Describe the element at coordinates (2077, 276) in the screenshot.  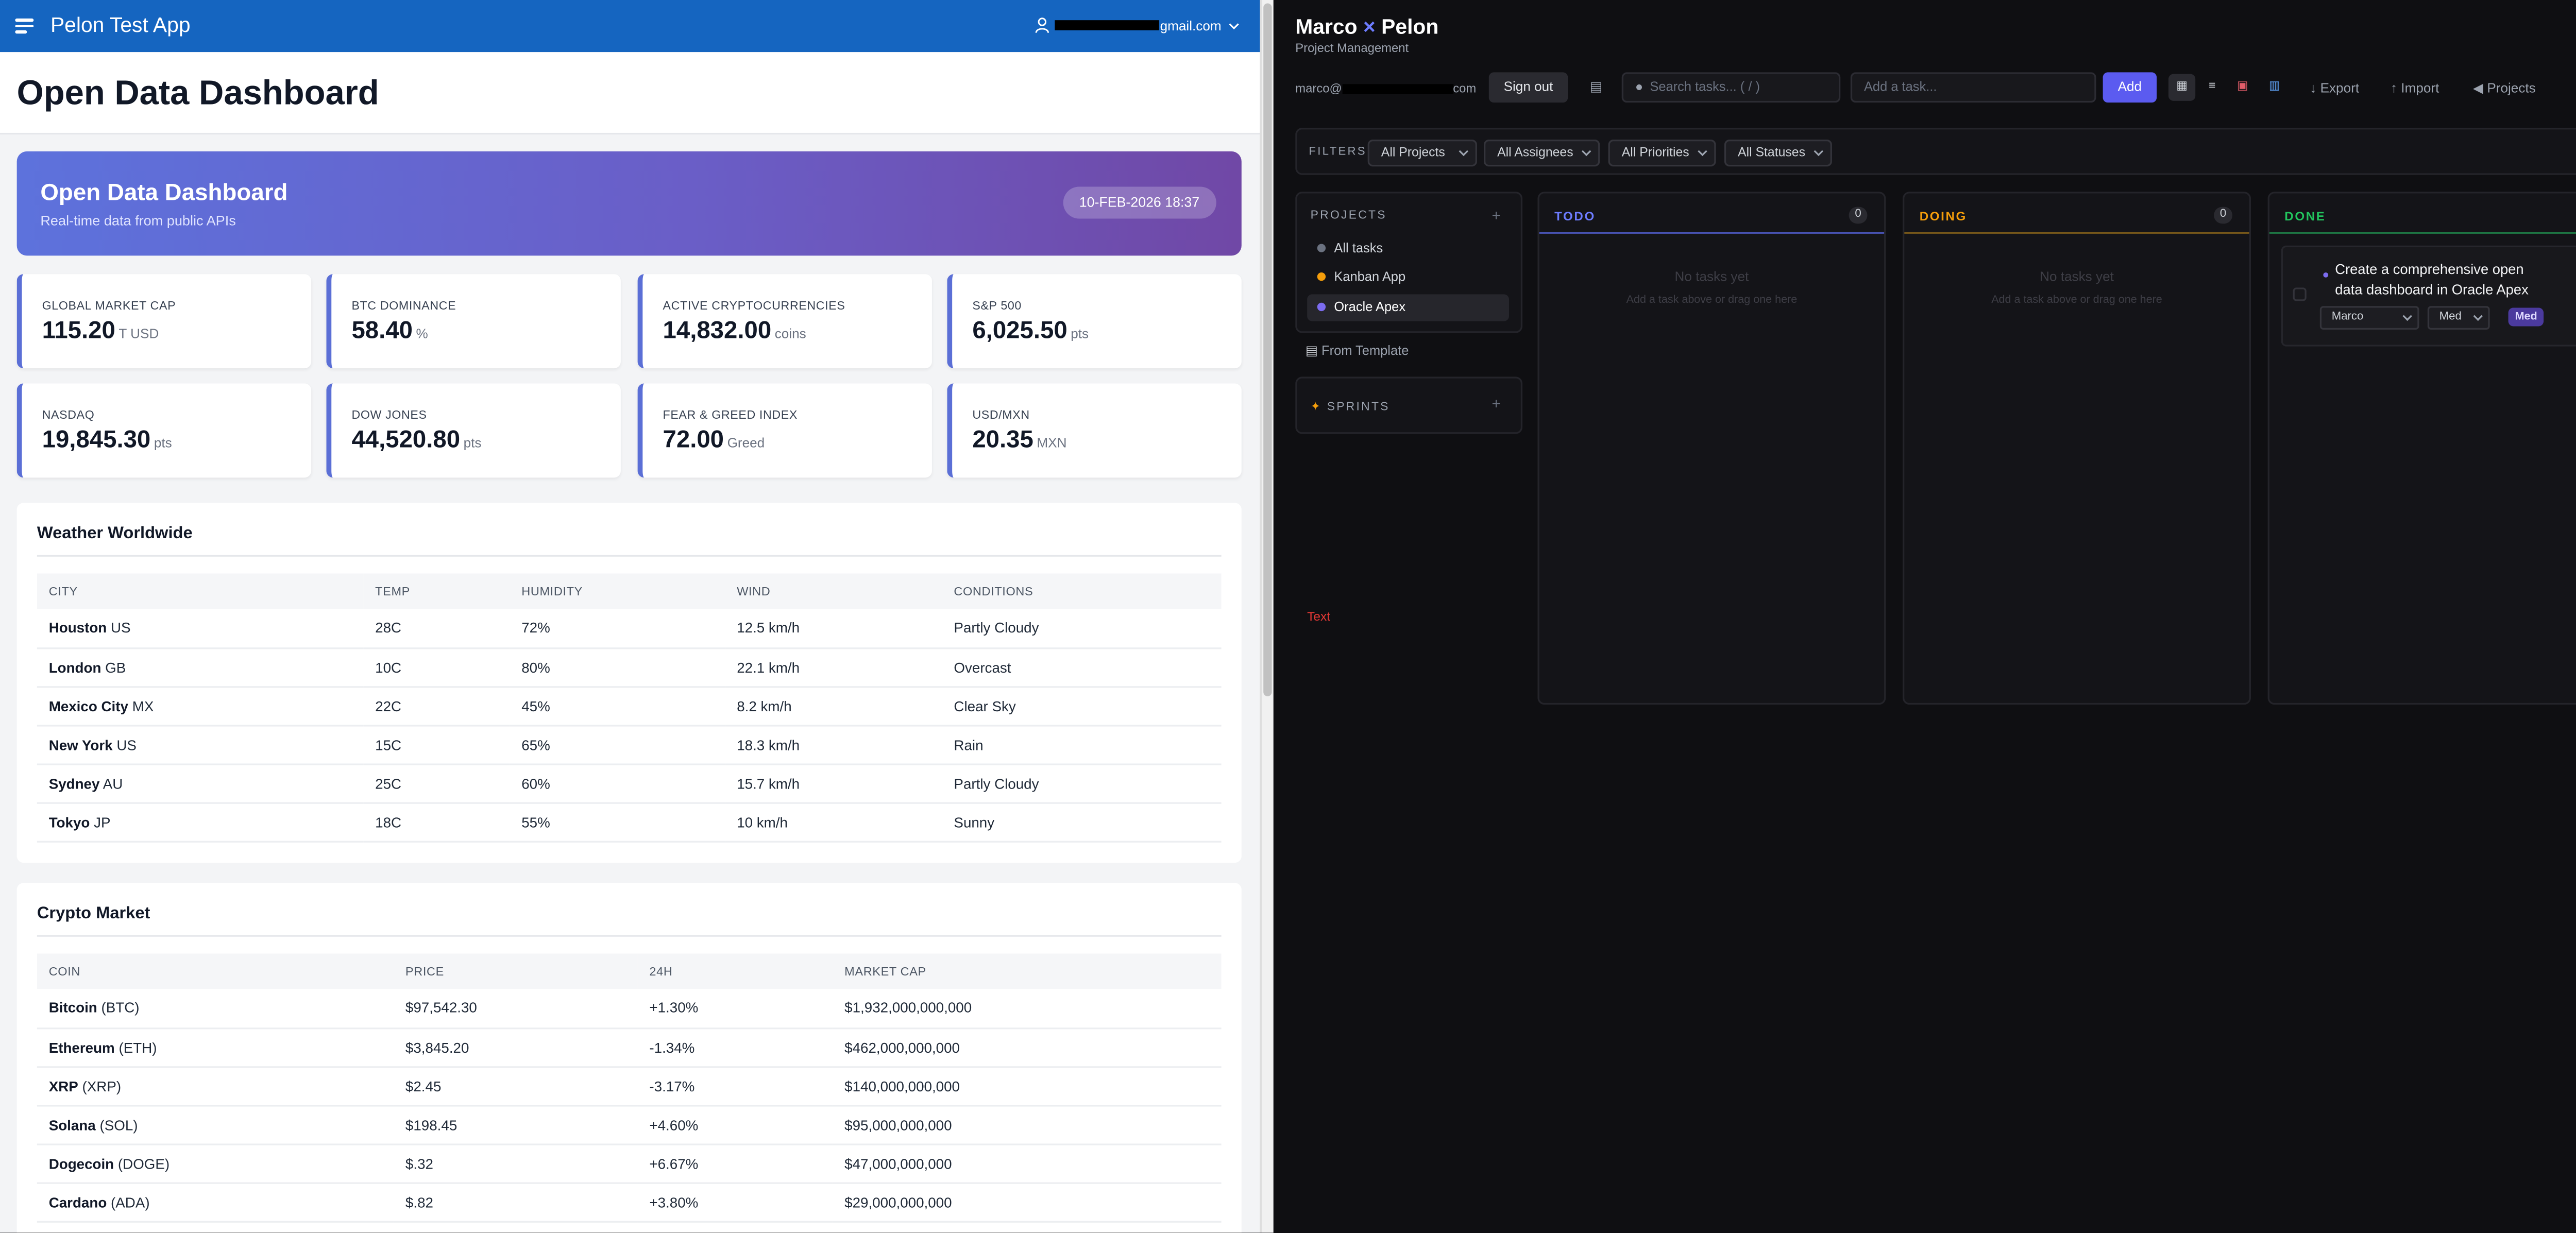
I see `empty-message: No tasks yet` at that location.